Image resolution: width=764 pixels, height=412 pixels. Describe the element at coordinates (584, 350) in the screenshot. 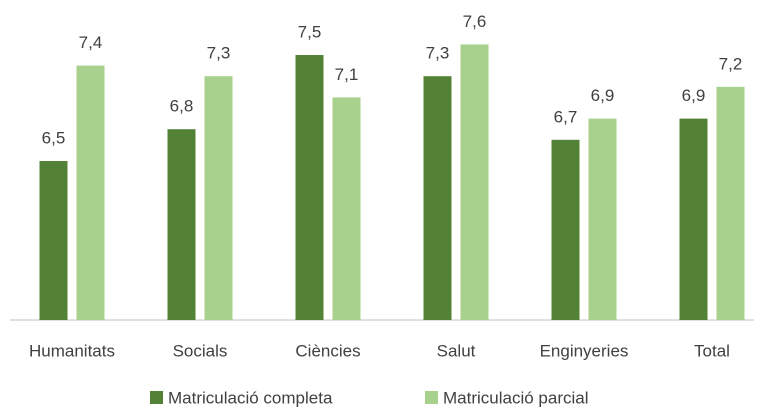

I see `x-tick-label: Enginyeries` at that location.